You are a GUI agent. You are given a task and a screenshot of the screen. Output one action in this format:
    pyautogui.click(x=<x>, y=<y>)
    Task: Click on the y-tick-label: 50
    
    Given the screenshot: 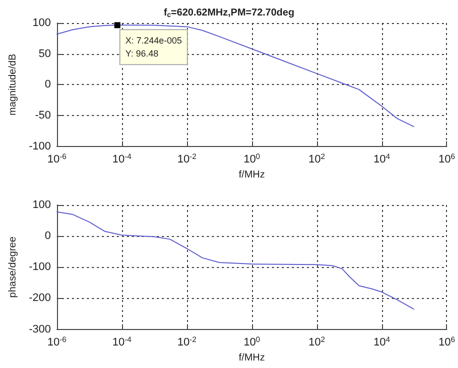 What is the action you would take?
    pyautogui.click(x=44, y=54)
    